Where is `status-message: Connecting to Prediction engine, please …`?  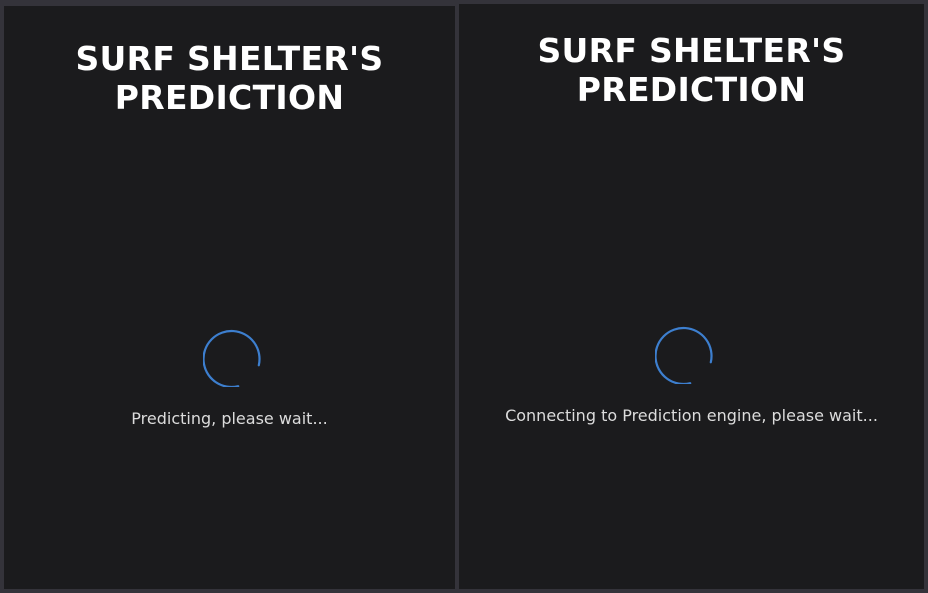 status-message: Connecting to Prediction engine, please … is located at coordinates (691, 415).